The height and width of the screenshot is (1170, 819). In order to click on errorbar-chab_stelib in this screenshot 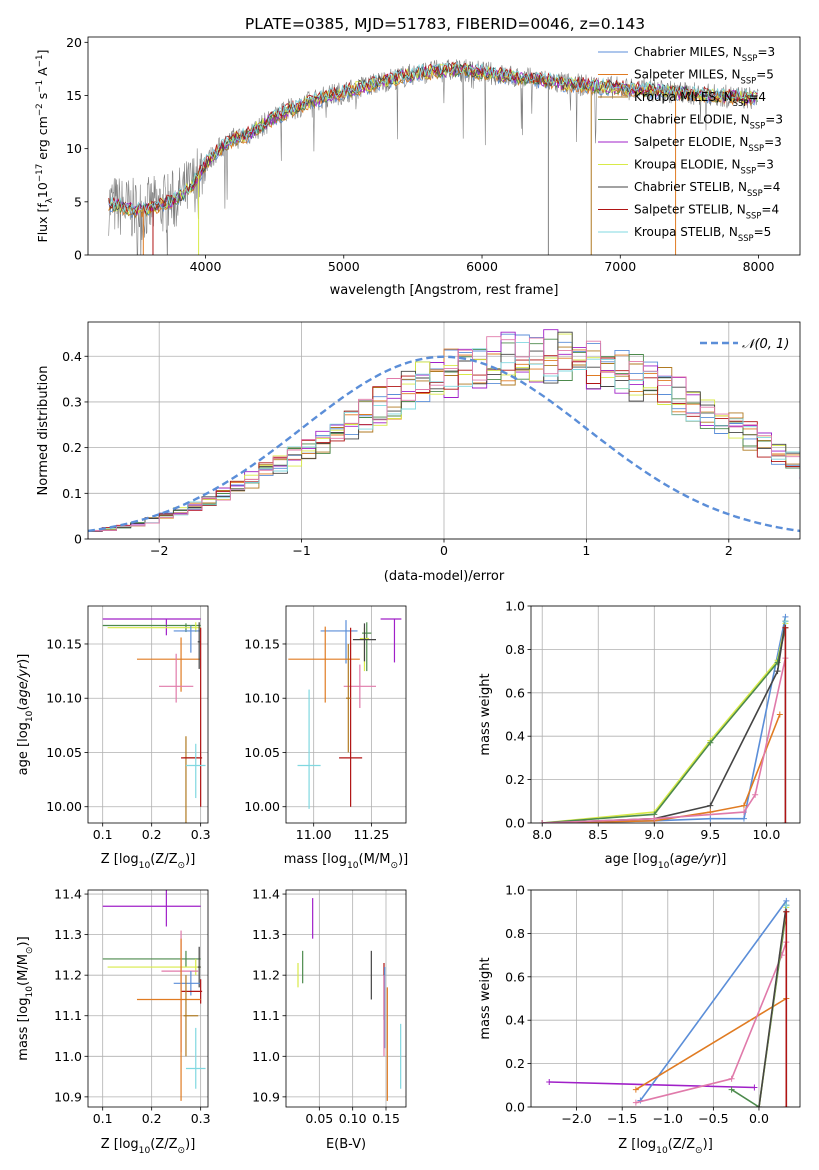, I will do `click(364, 642)`.